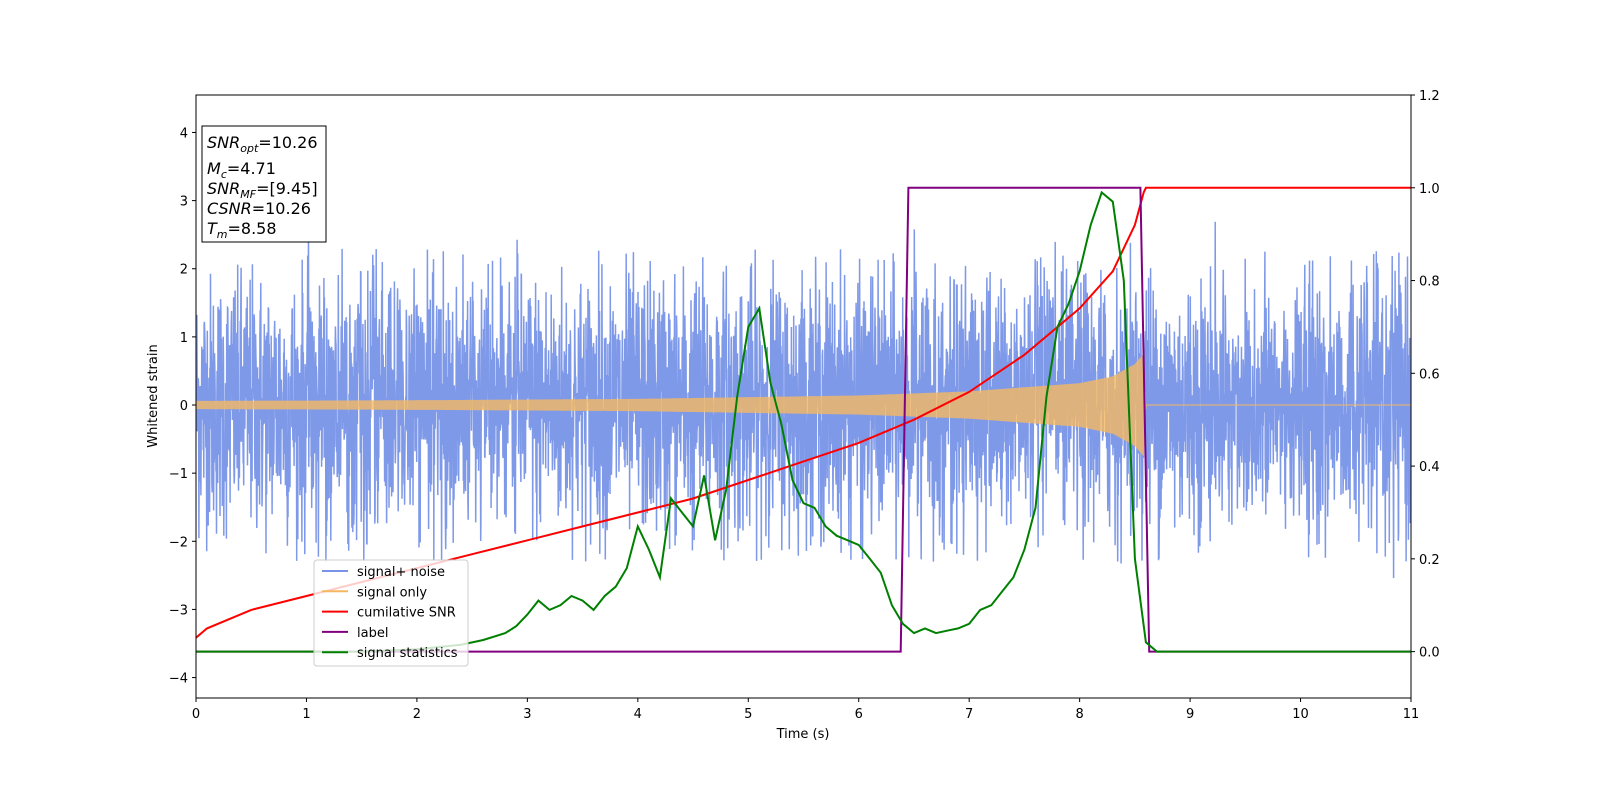 The width and height of the screenshot is (1600, 800). What do you see at coordinates (1429, 653) in the screenshot?
I see `y-right-tick-label: 0.0` at bounding box center [1429, 653].